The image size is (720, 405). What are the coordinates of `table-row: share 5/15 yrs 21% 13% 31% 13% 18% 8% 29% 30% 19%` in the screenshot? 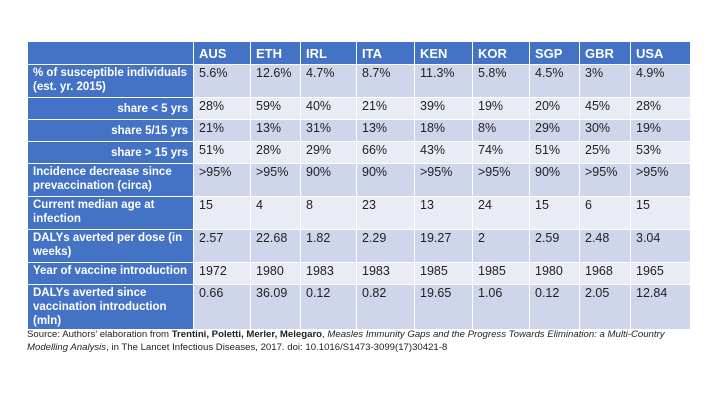 It's located at (359, 130).